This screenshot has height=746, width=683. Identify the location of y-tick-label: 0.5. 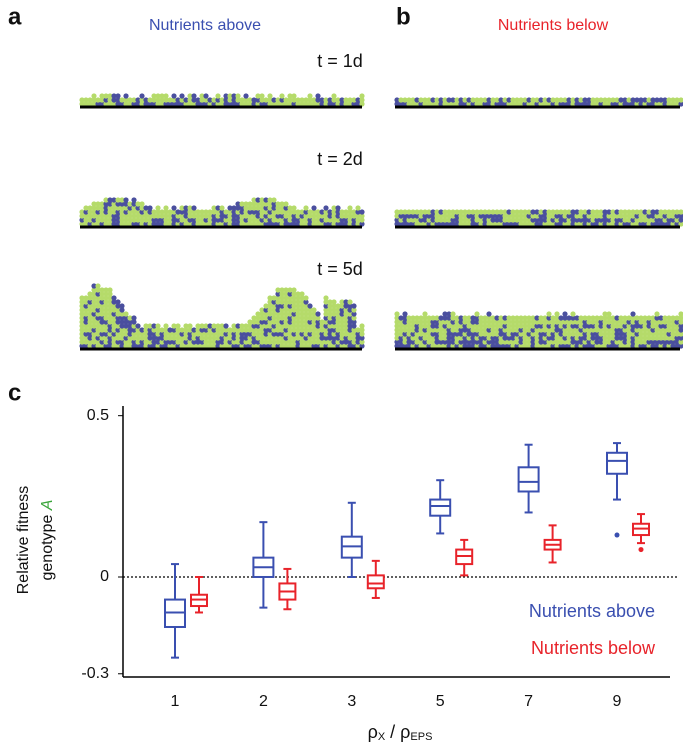
(98, 415).